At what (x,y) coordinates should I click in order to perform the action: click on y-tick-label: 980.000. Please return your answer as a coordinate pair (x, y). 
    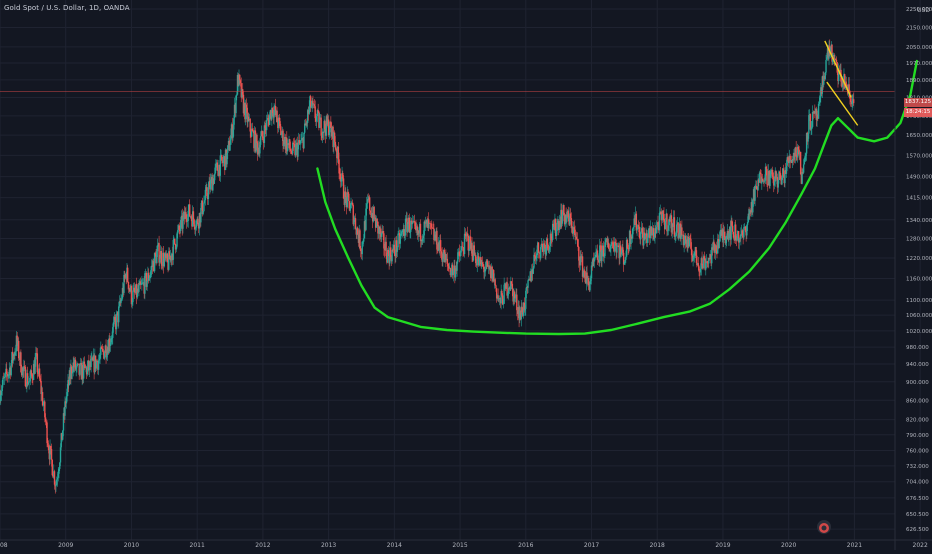
    Looking at the image, I should click on (917, 348).